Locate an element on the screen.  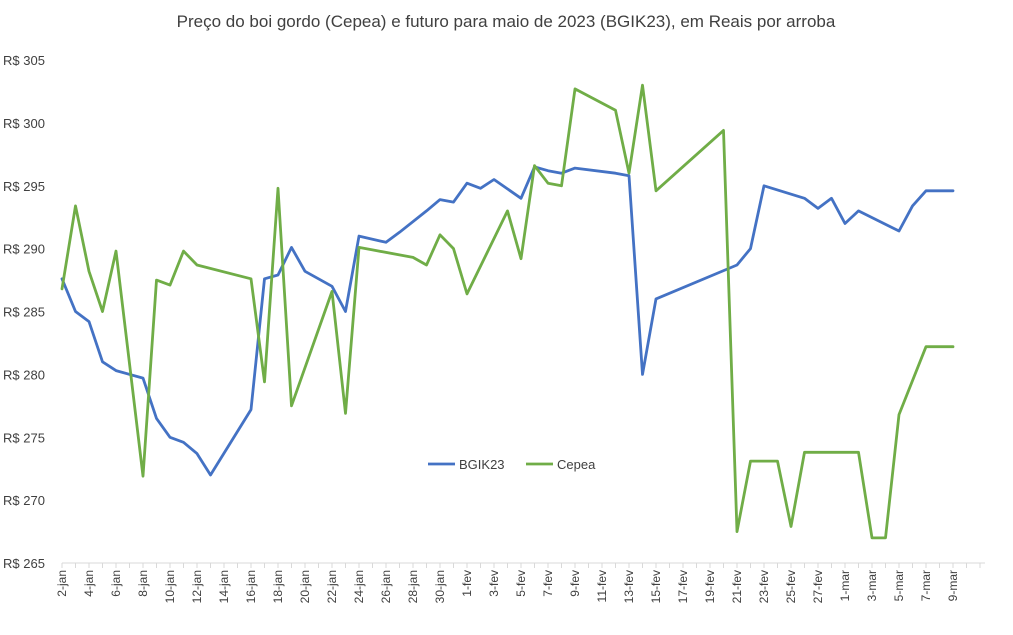
x-tick-label: 12-jan is located at coordinates (197, 586).